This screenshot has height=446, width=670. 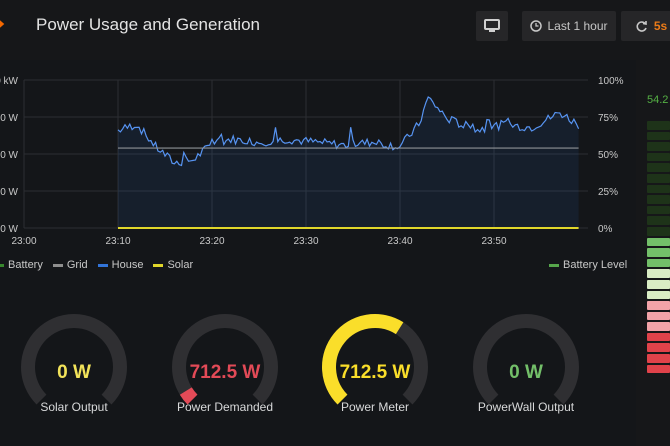 I want to click on x-tick: 23:40, so click(x=399, y=241).